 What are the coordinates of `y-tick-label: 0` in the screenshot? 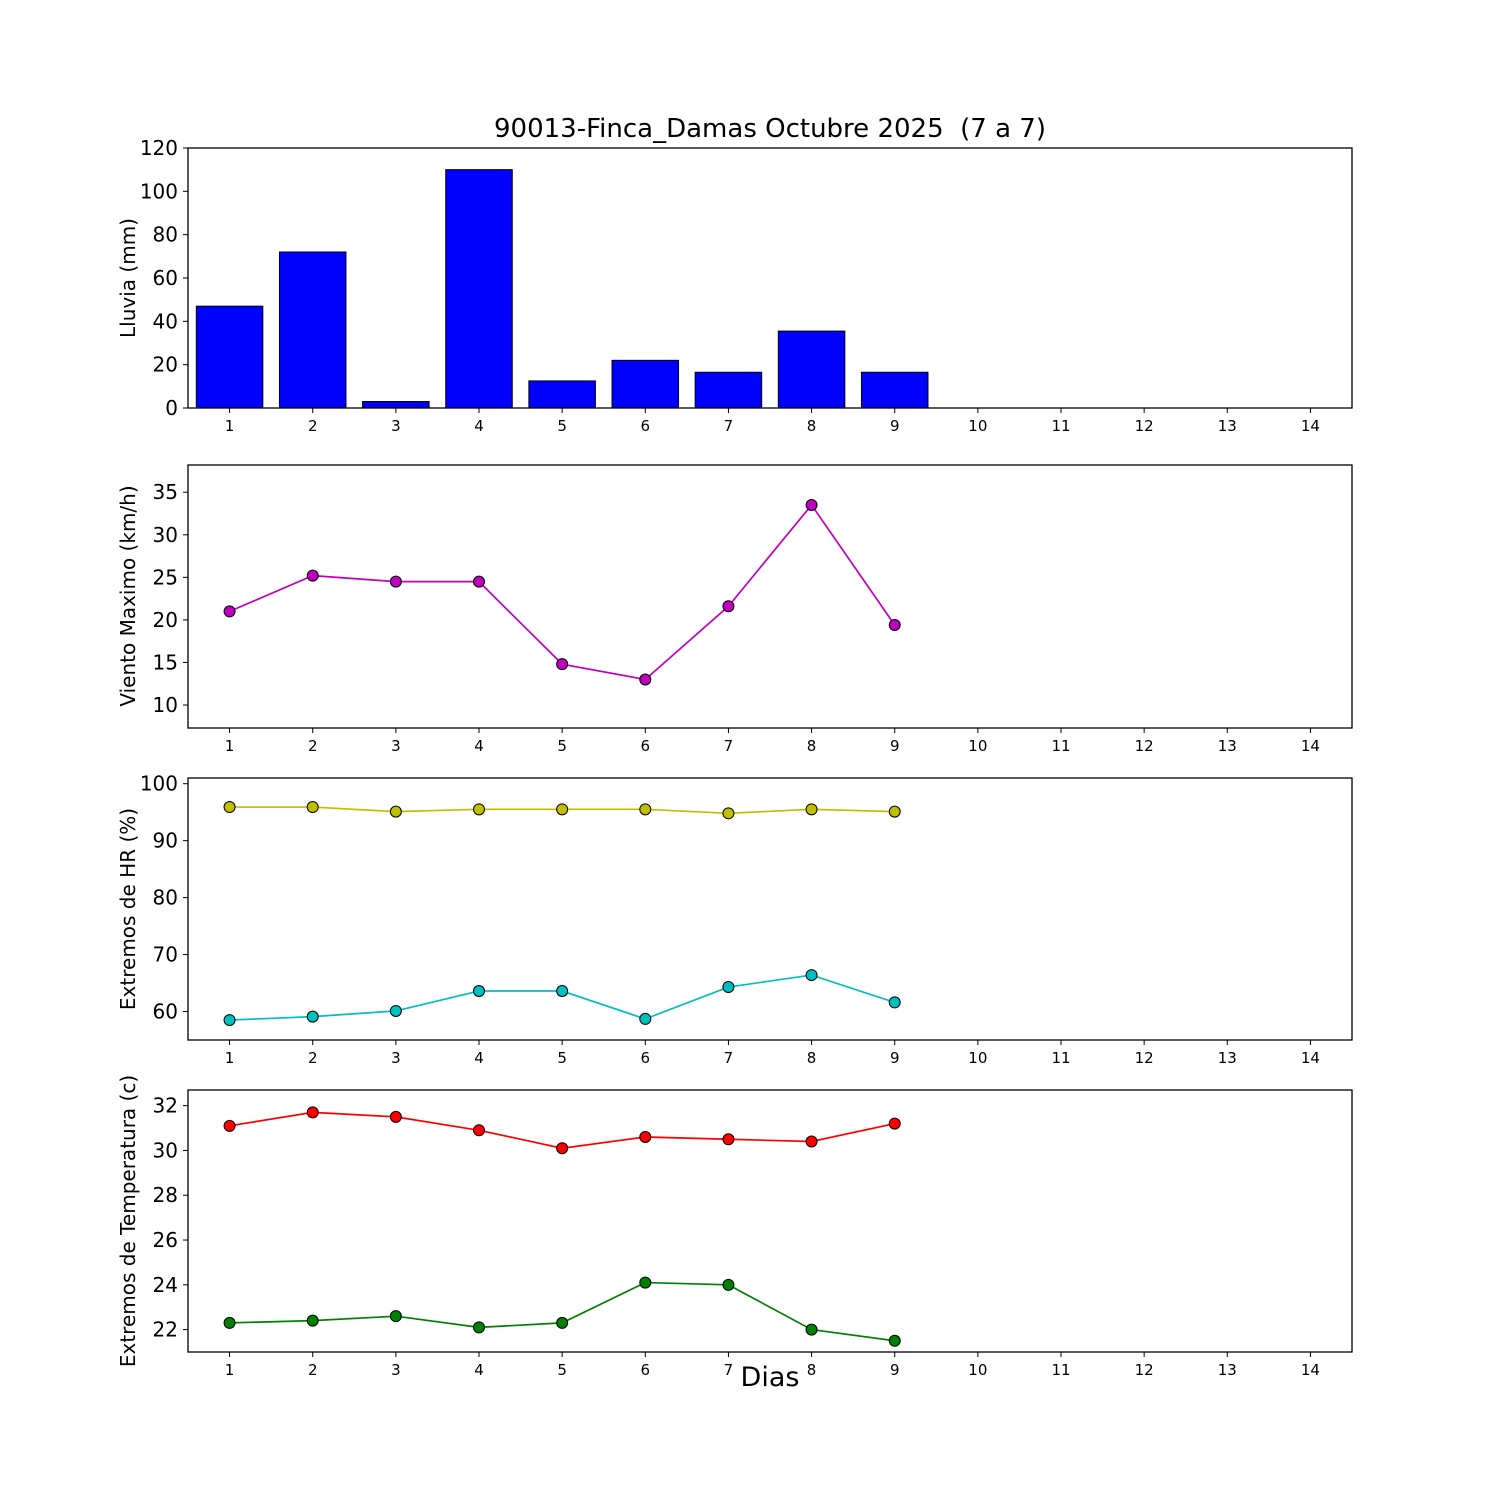 It's located at (171, 408).